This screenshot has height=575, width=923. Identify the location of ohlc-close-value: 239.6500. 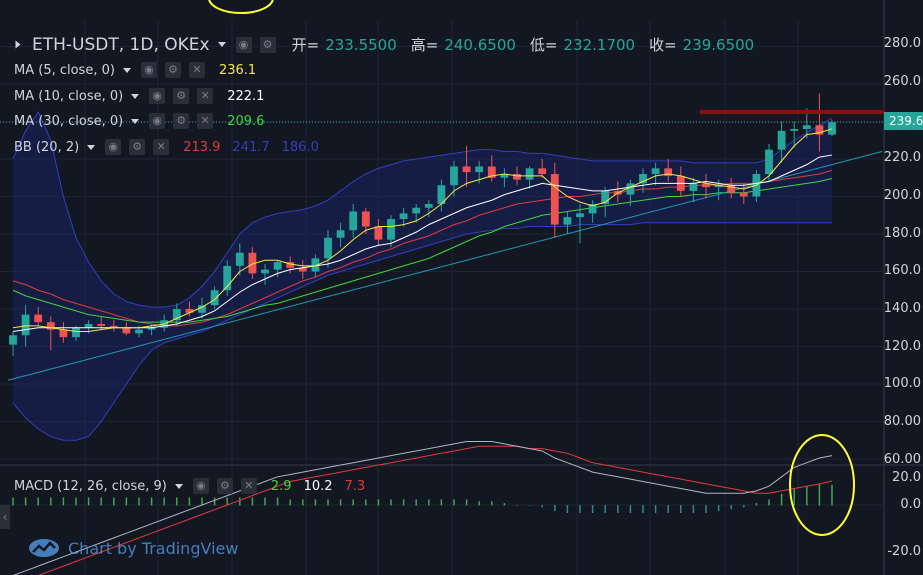
(718, 44).